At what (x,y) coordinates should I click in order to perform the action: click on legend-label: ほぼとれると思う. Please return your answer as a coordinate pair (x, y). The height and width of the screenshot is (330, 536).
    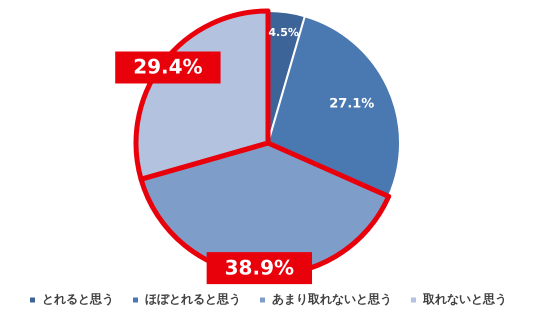
    Looking at the image, I should click on (193, 299).